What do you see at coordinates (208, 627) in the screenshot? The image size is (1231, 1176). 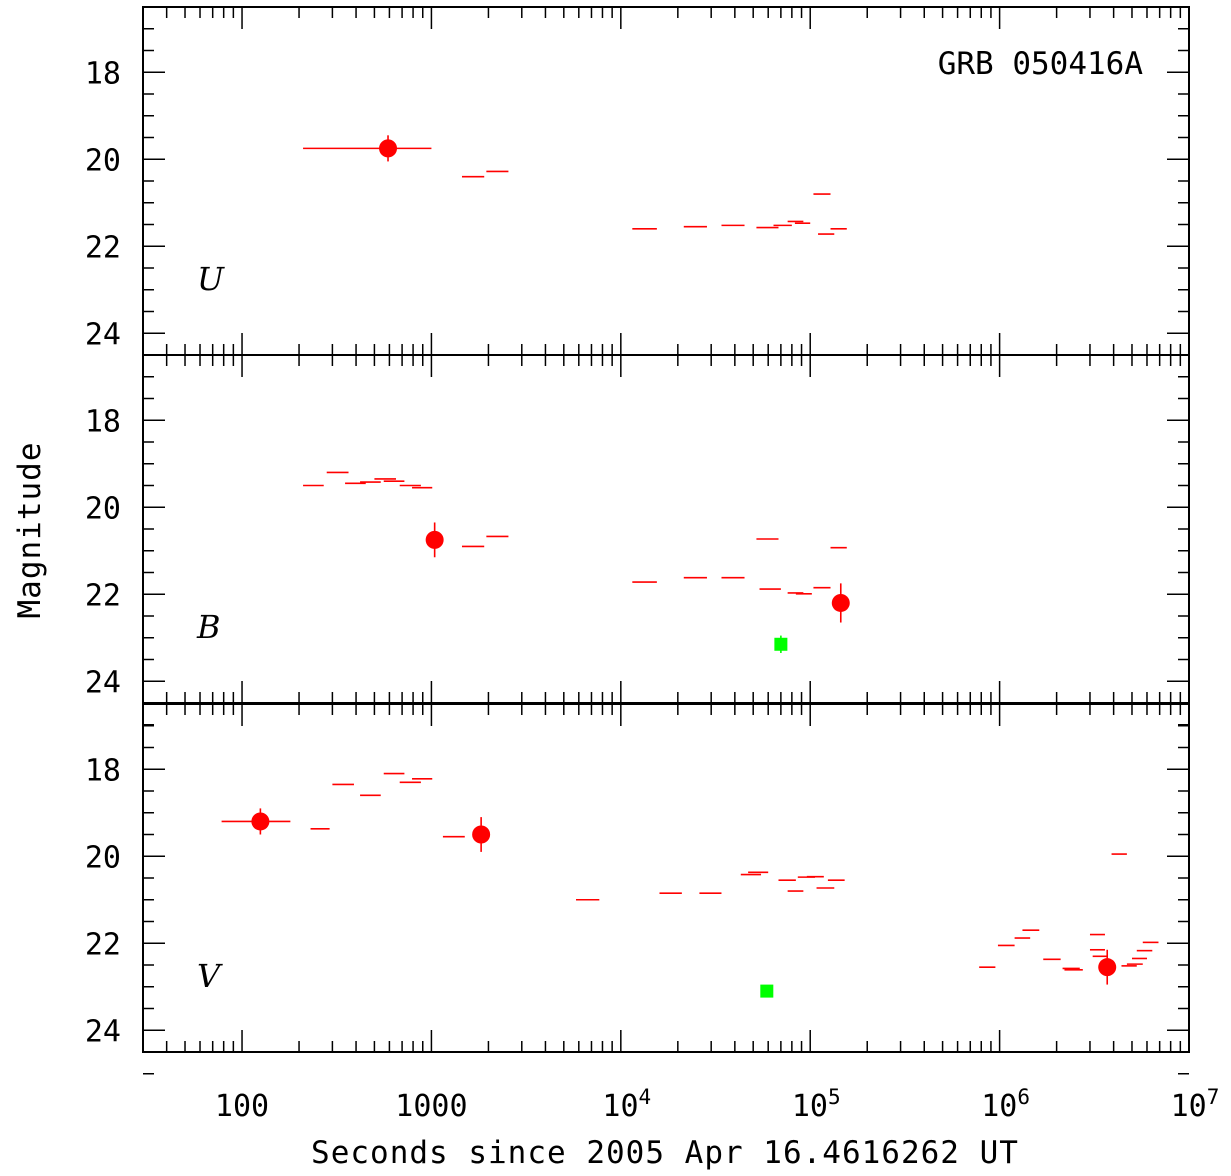 I see `band-label-b: B` at bounding box center [208, 627].